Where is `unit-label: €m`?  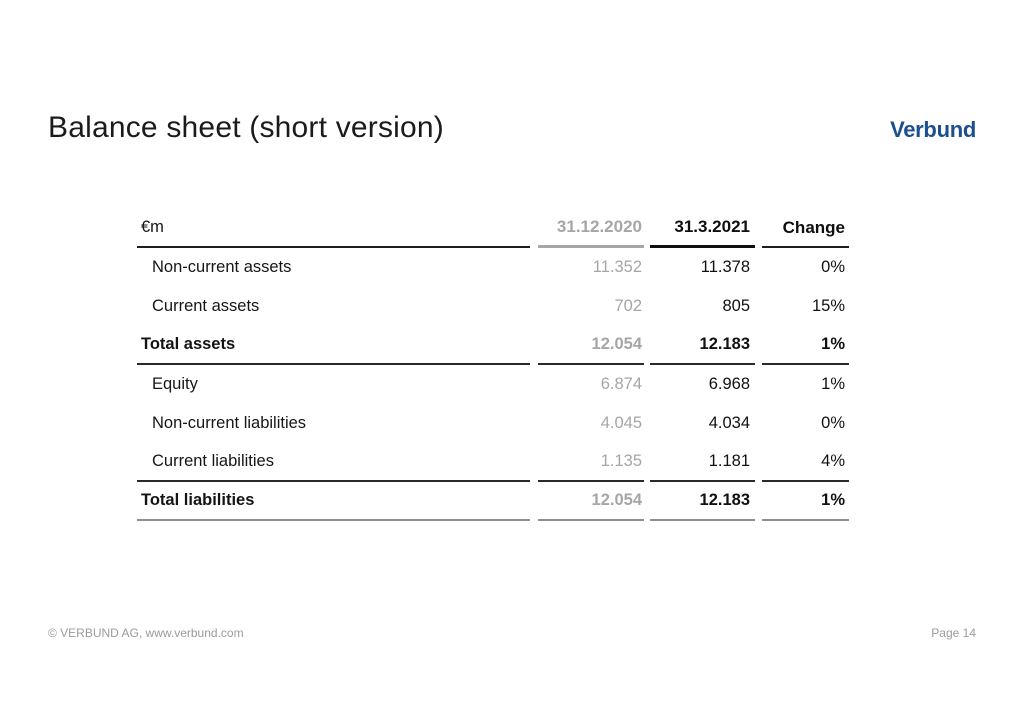
unit-label: €m is located at coordinates (333, 228).